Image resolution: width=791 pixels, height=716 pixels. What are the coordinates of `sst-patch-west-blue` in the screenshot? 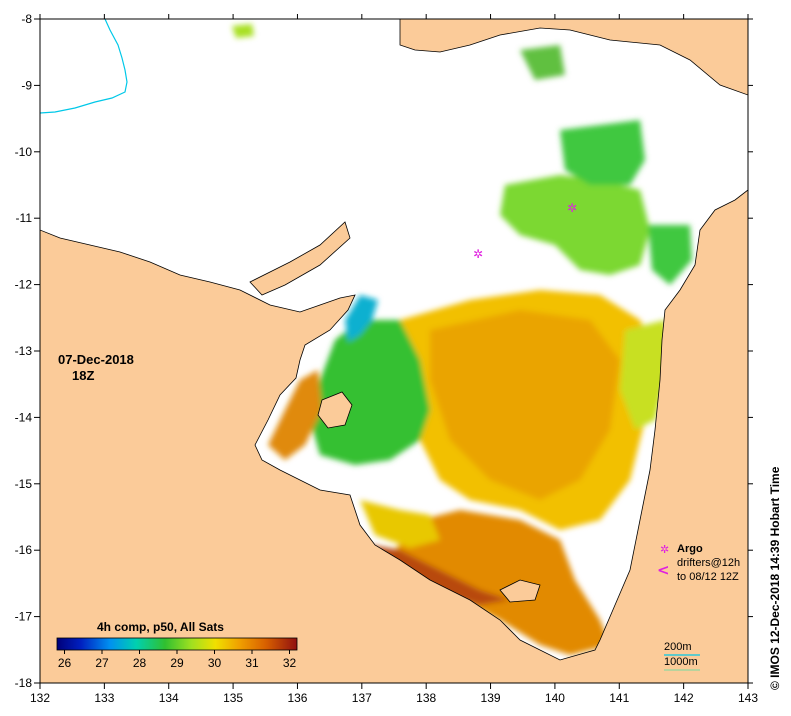 It's located at (361, 318).